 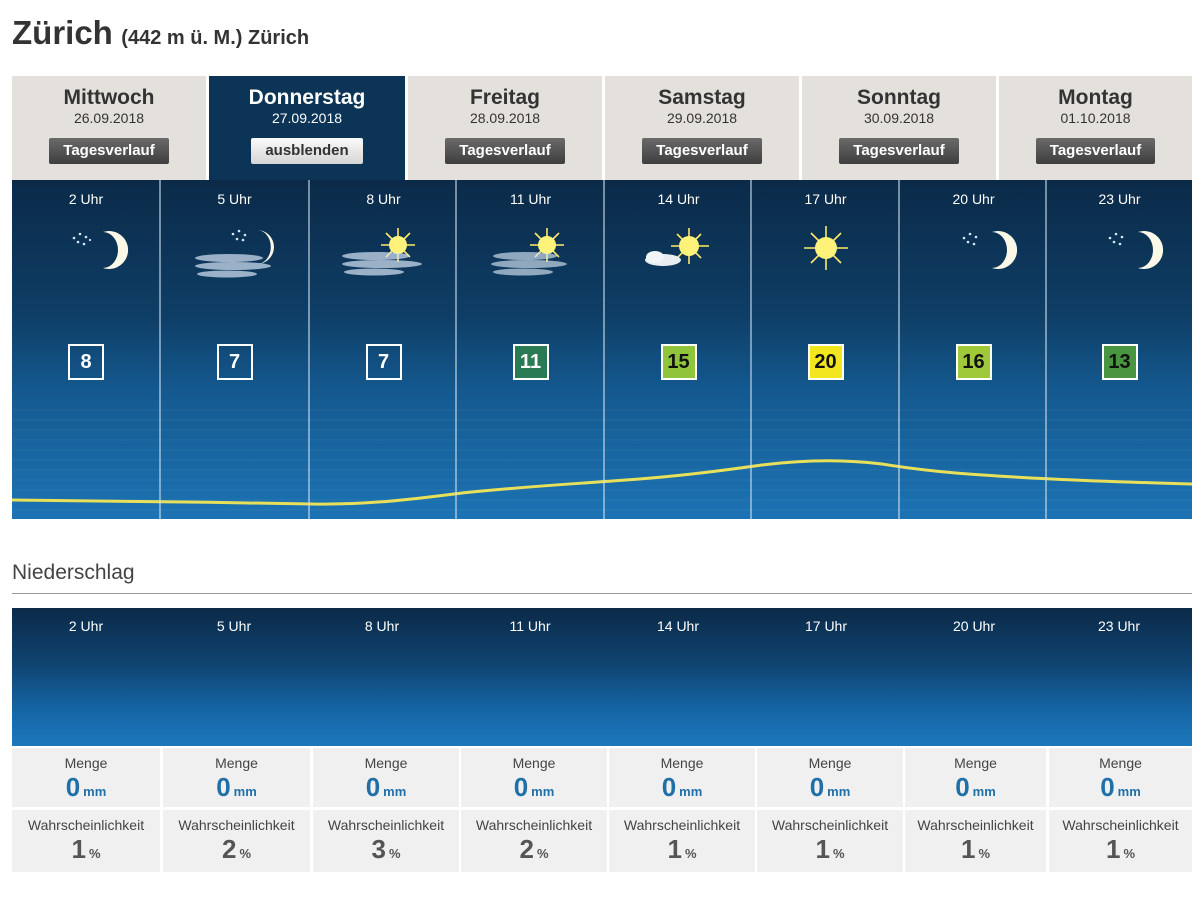 What do you see at coordinates (825, 362) in the screenshot?
I see `temperature-badge: 20` at bounding box center [825, 362].